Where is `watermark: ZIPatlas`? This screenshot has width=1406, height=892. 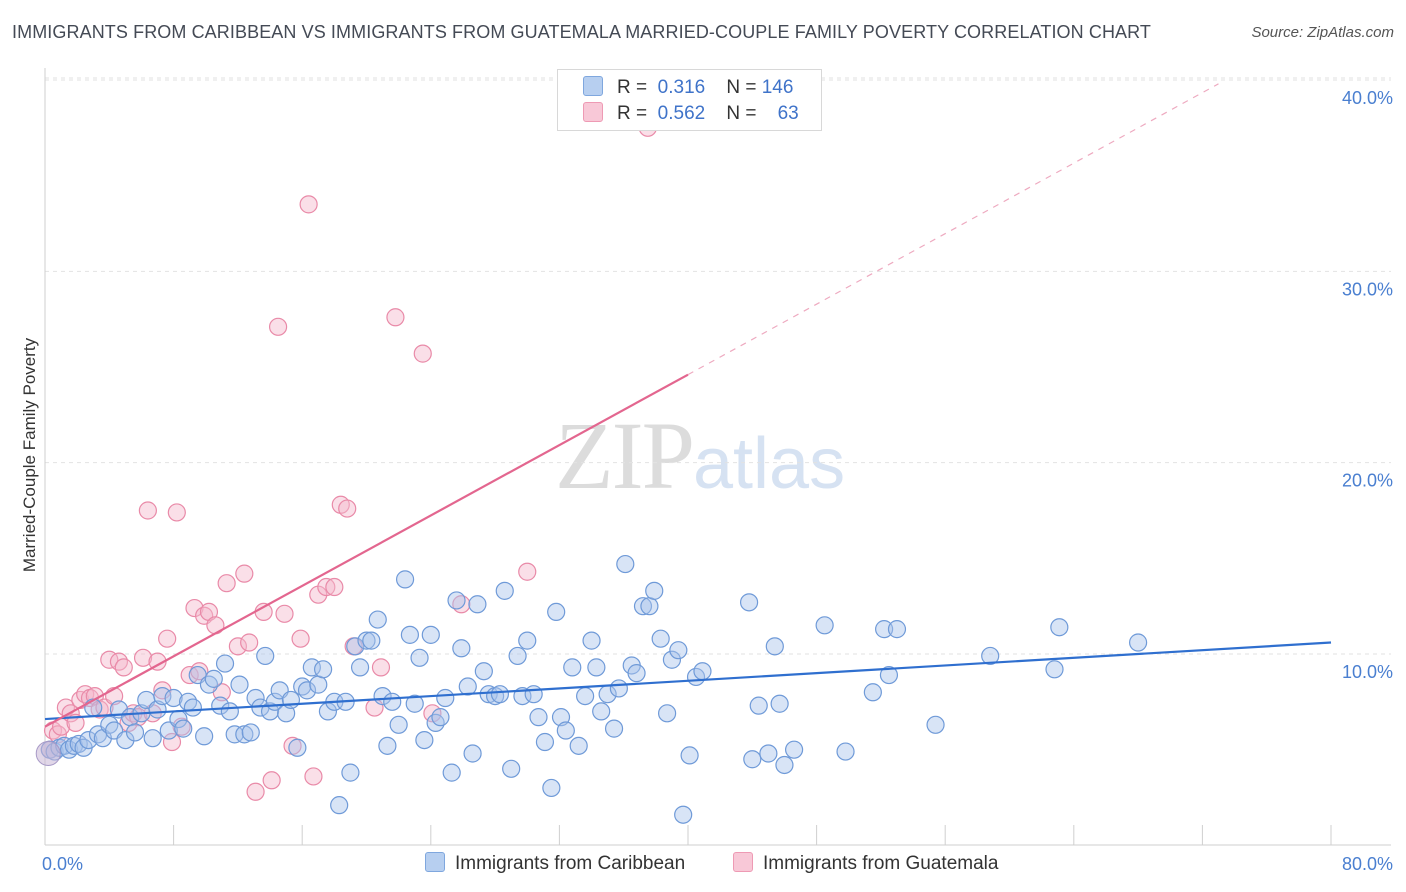 watermark: ZIPatlas is located at coordinates (700, 455).